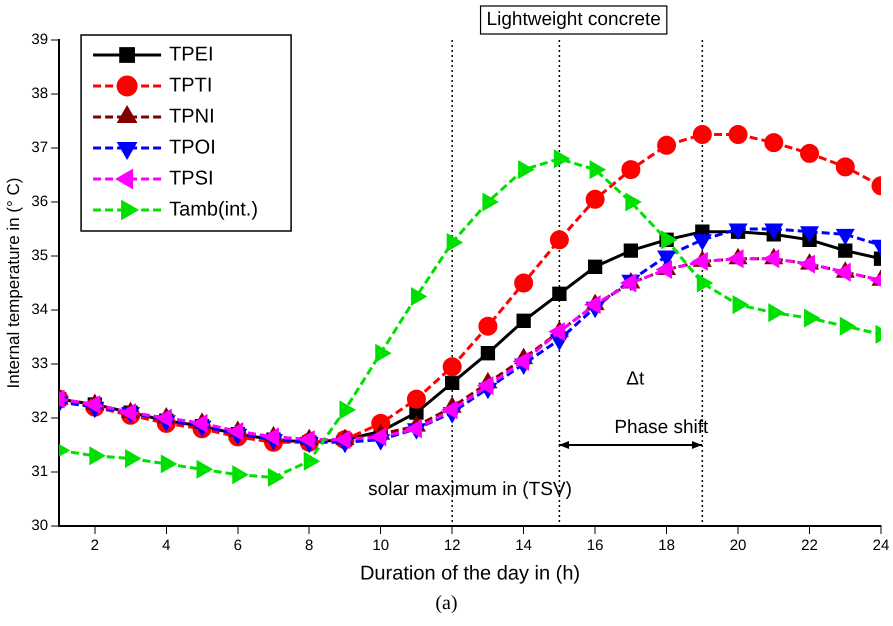  Describe the element at coordinates (39, 363) in the screenshot. I see `y-tick-label: 33` at that location.